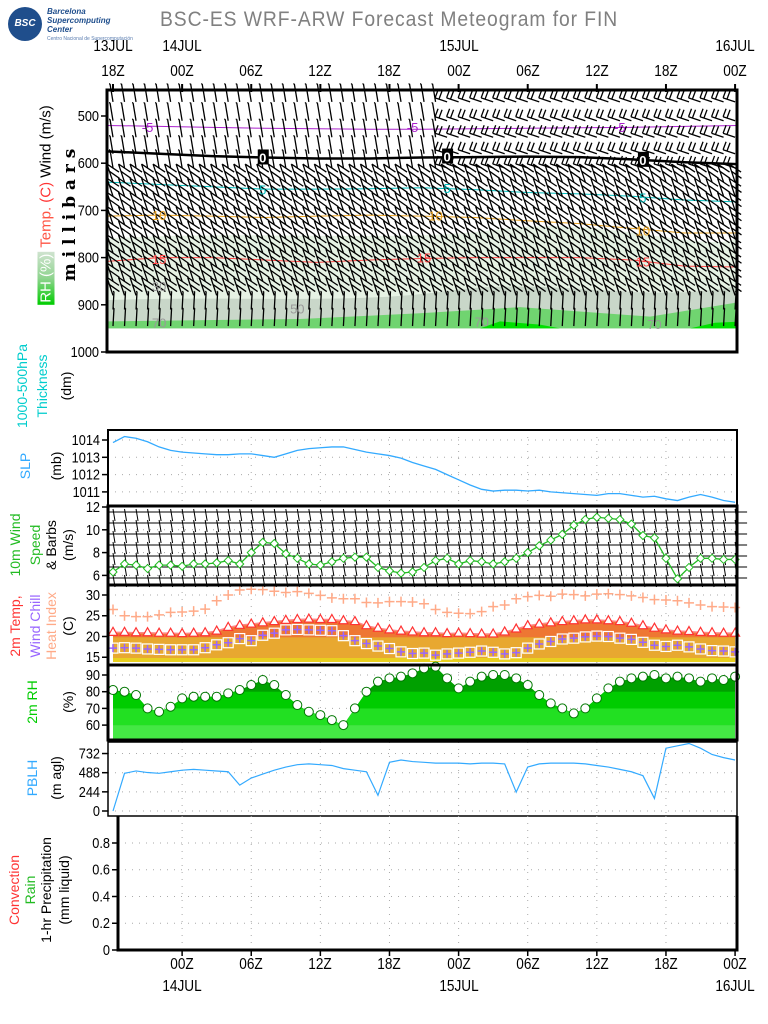 This screenshot has height=1024, width=768. Describe the element at coordinates (88, 209) in the screenshot. I see `upper-air-ytick-label: 700` at that location.